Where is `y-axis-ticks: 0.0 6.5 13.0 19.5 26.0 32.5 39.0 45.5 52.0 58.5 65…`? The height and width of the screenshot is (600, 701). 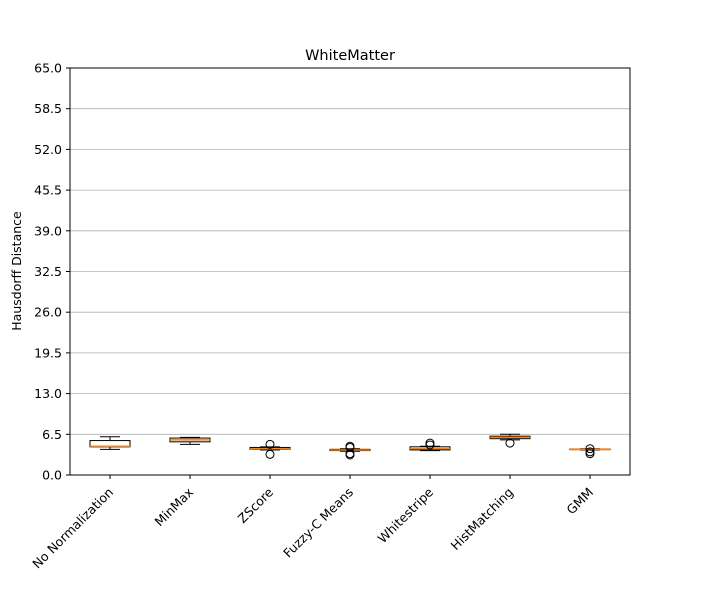
y-axis-ticks: 0.0 6.5 13.0 19.5 26.0 32.5 39.0 45.5 52.0 58.5 65… is located at coordinates (52, 272).